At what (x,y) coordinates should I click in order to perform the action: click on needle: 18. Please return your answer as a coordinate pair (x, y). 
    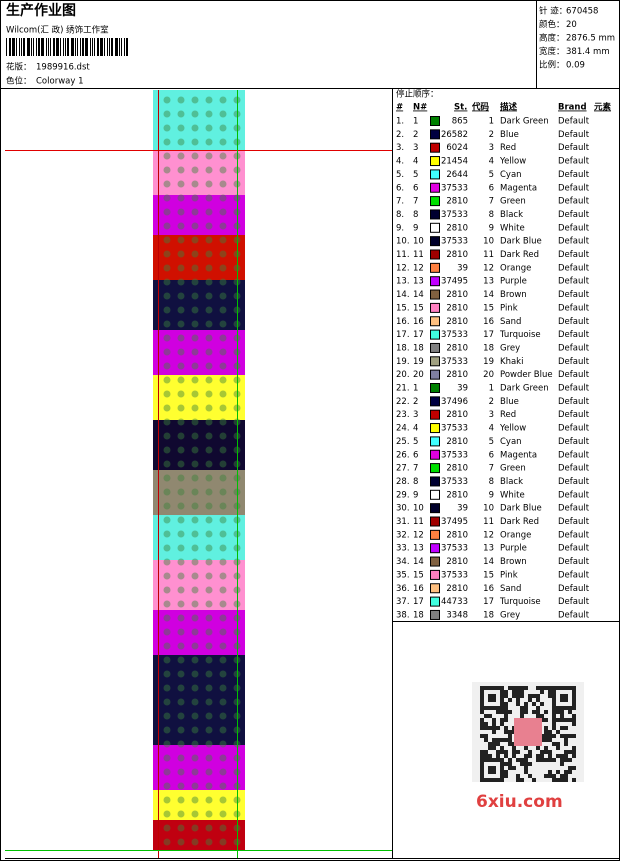
    Looking at the image, I should click on (418, 348).